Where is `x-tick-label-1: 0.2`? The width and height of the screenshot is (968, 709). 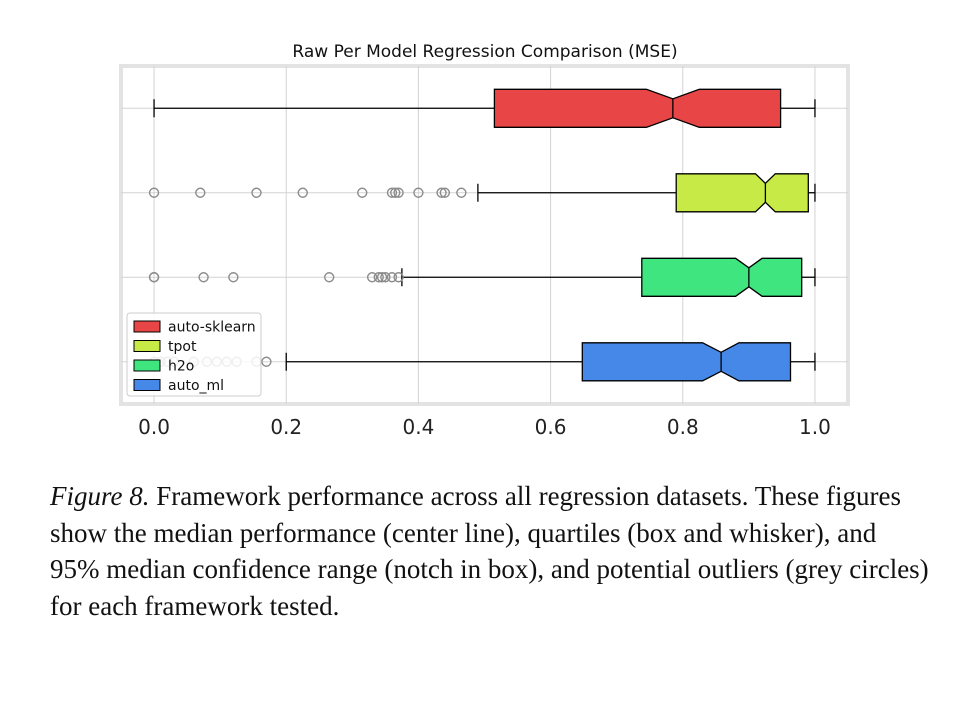 x-tick-label-1: 0.2 is located at coordinates (286, 427).